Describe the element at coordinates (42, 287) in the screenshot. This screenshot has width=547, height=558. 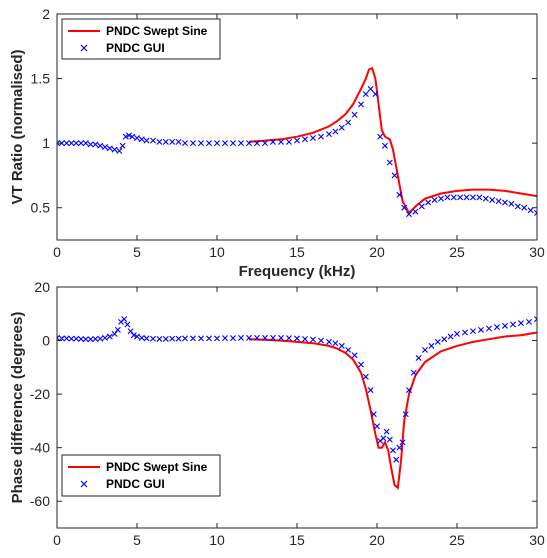
I see `y-tick-label: 20` at that location.